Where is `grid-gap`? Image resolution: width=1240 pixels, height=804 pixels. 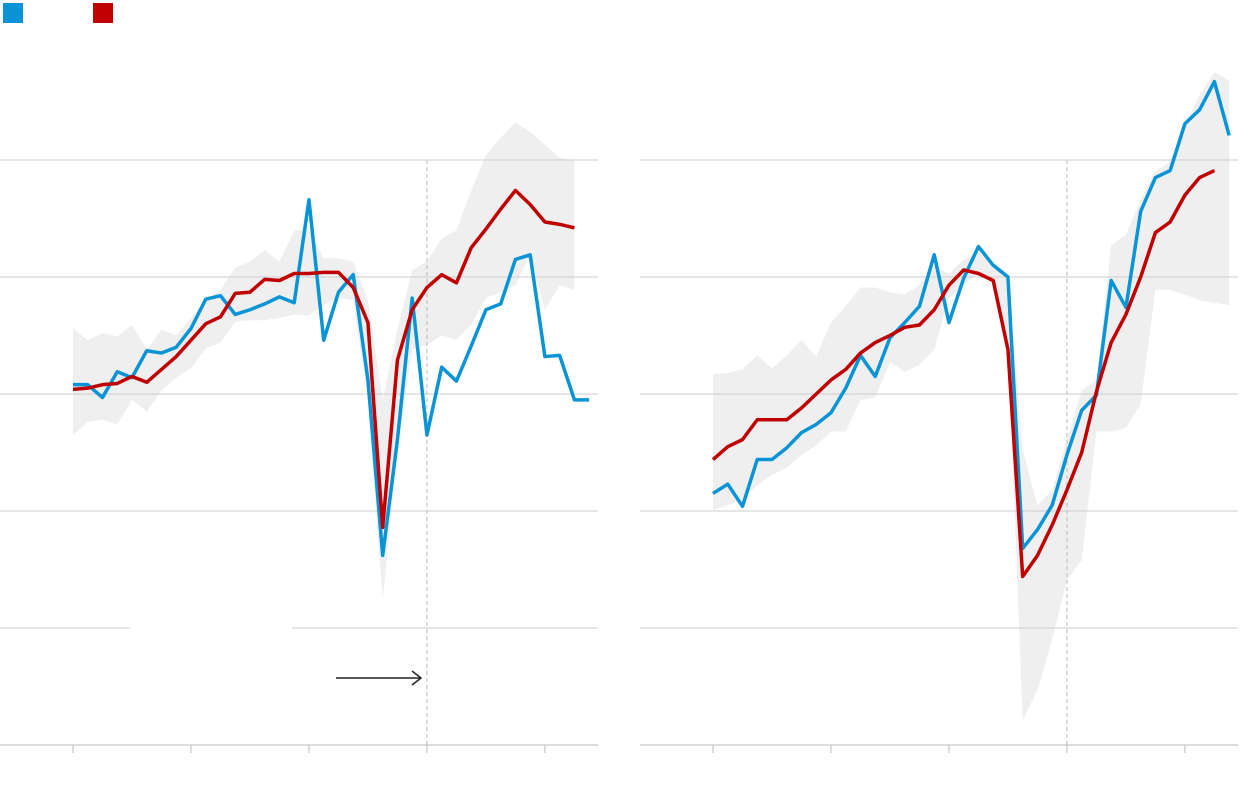
grid-gap is located at coordinates (211, 628).